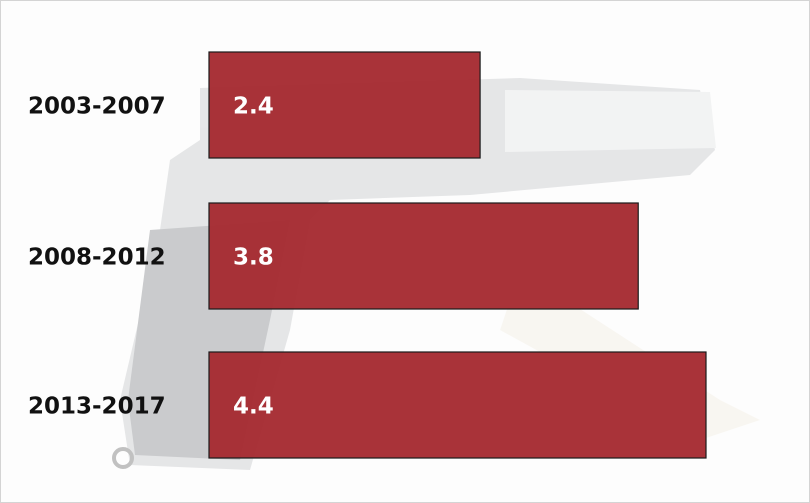  What do you see at coordinates (97, 258) in the screenshot?
I see `category-label: 2008-2012` at bounding box center [97, 258].